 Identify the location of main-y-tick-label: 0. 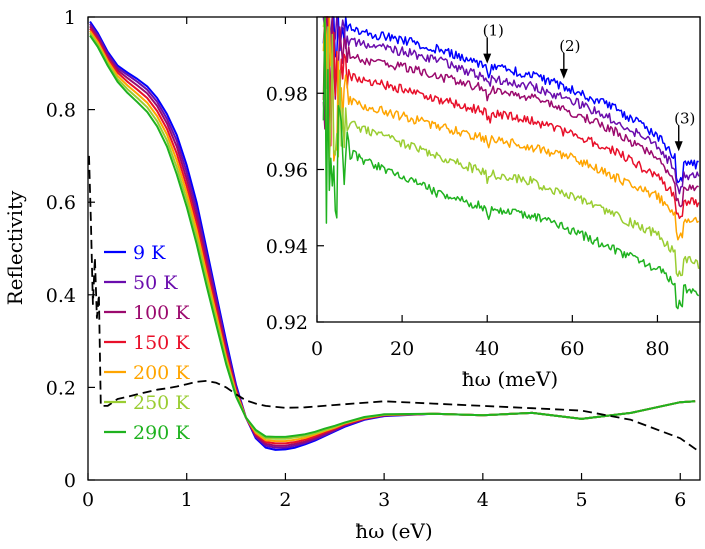
(70, 481).